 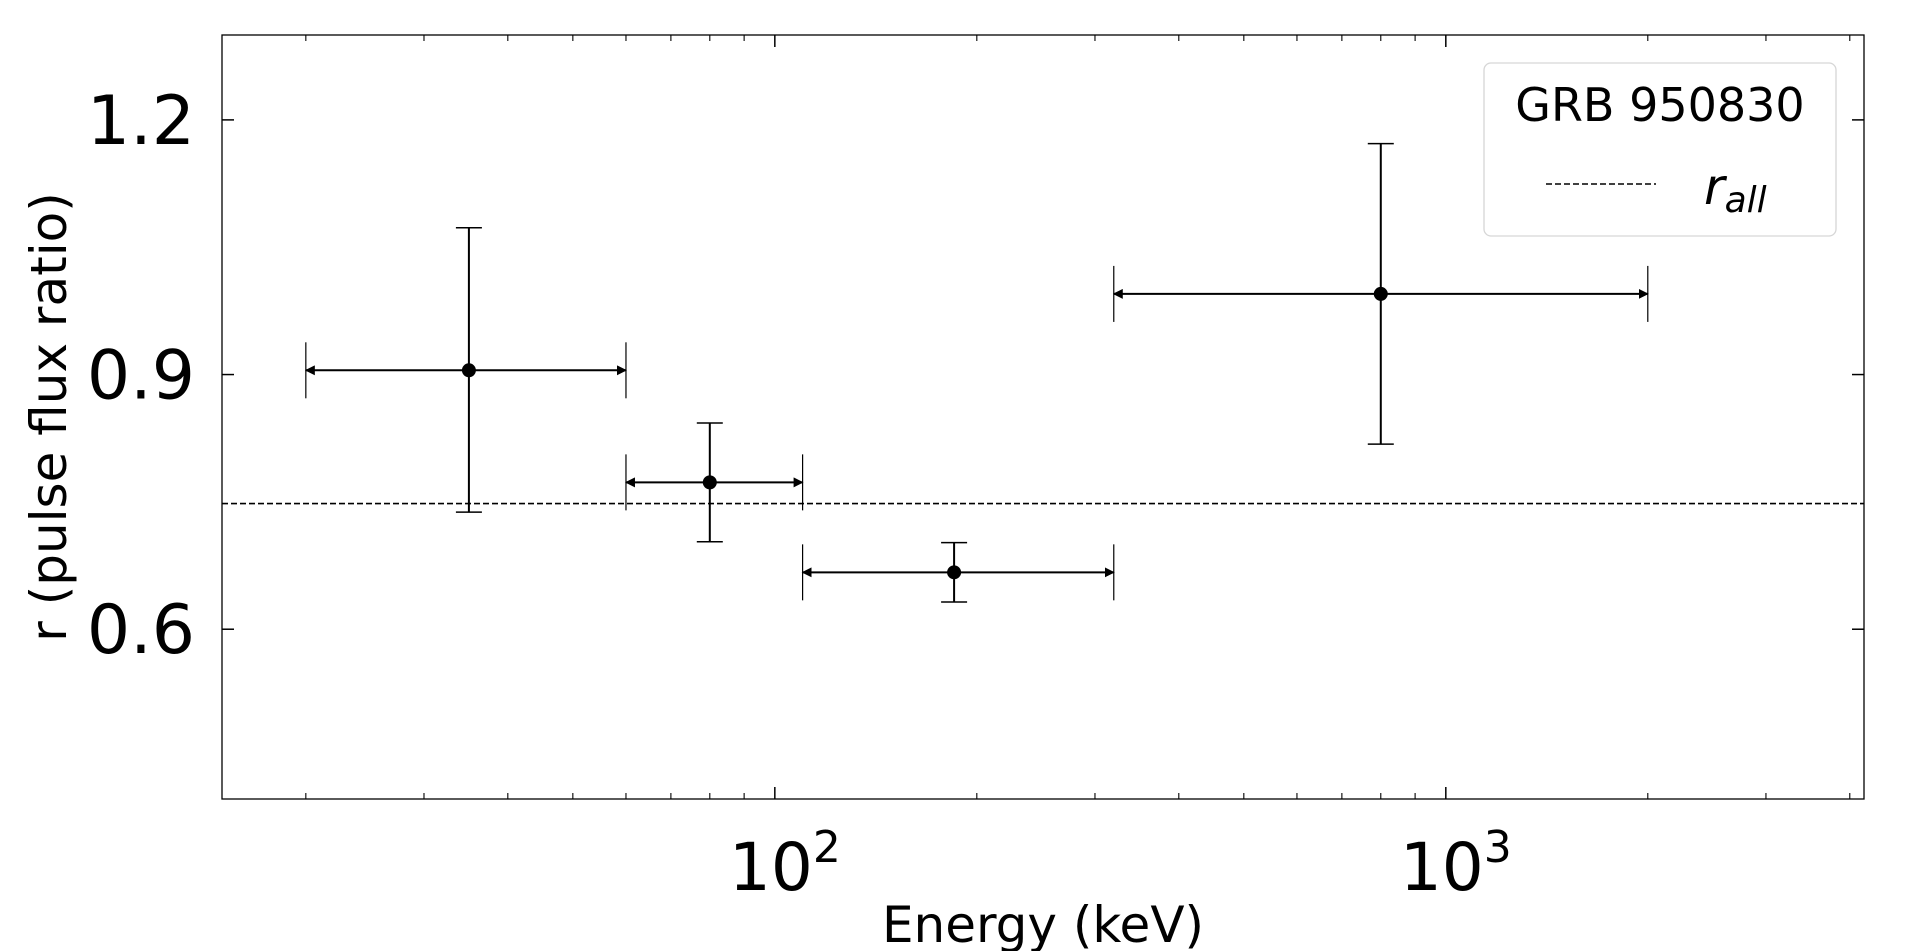 I want to click on x-axis-label: Energy (keV), so click(x=1043, y=923).